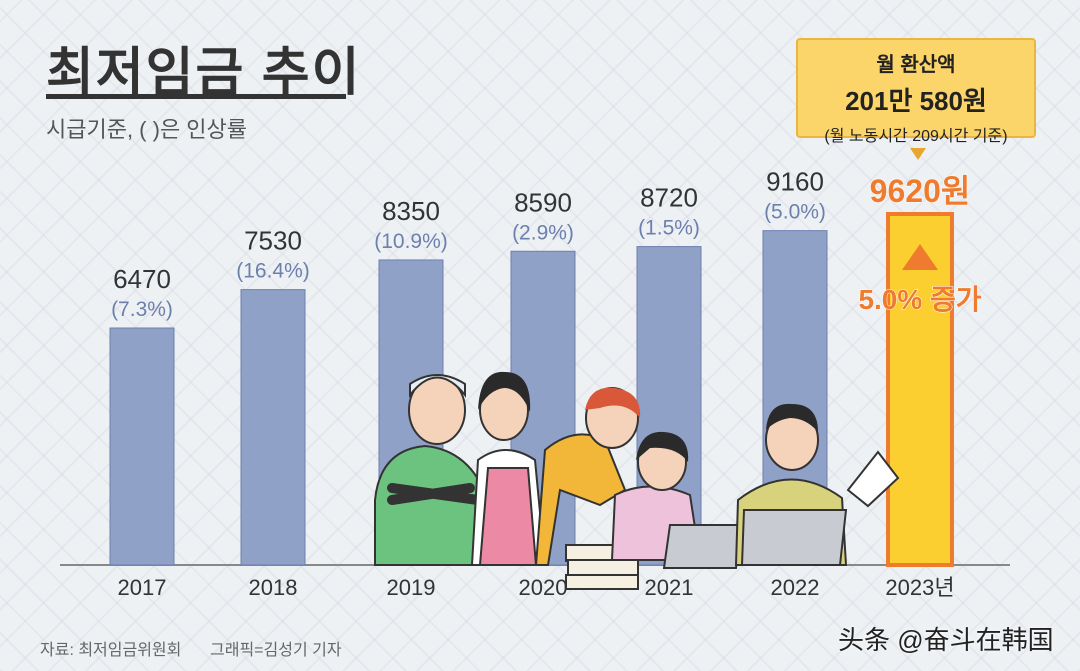 The height and width of the screenshot is (671, 1080). I want to click on value-label: 7530, so click(273, 241).